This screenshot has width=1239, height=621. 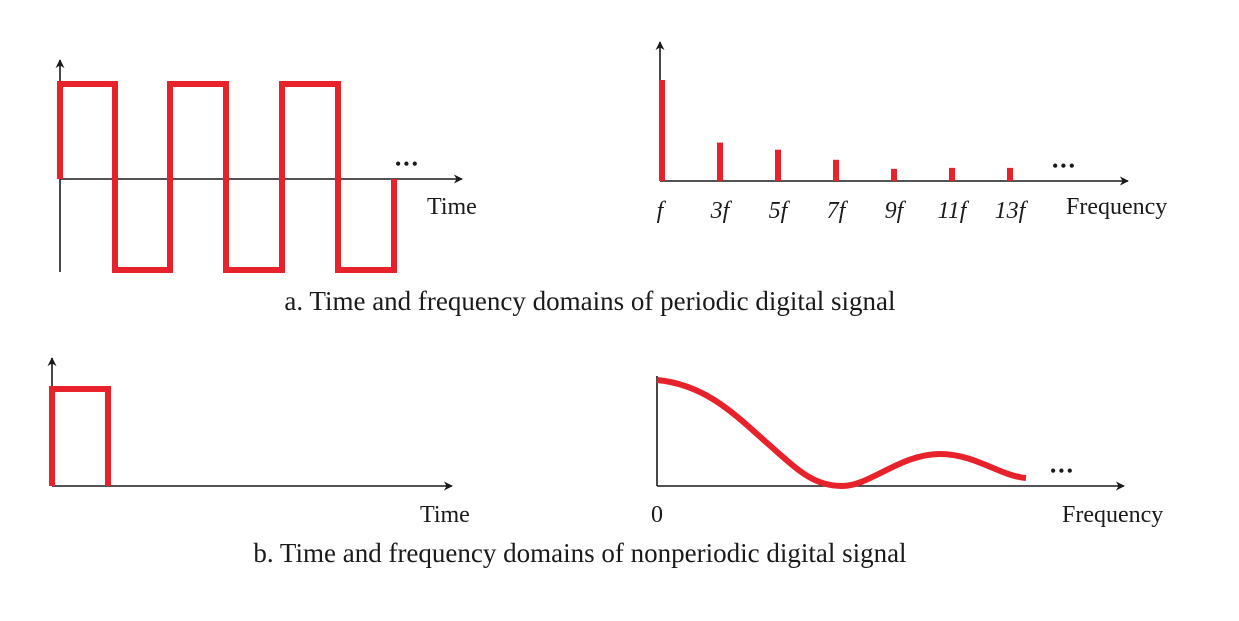 I want to click on freq-ellipsis: •••, so click(x=1064, y=166).